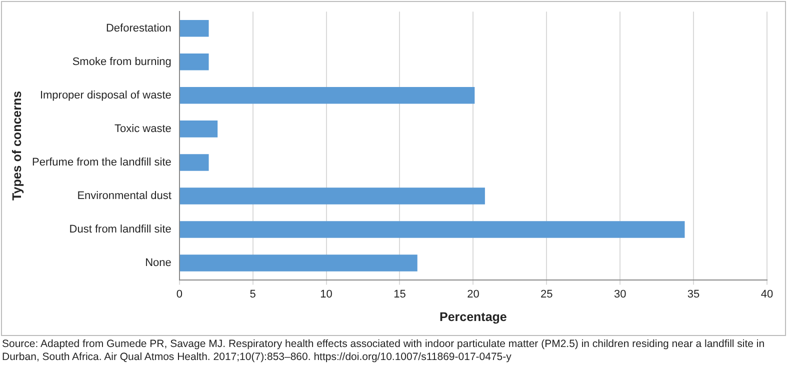  What do you see at coordinates (384, 351) in the screenshot?
I see `source-note: Source: Adapted from Gumede PR, Savage MJ. Respiratory health effects associated with indoor particulate matter (PM2.5) in children residing near a landfill site in Durban, South Africa. Air Qual Atmos Health. 2017;10(7):853–860. https://doi.org/10.1007/s11869-017-0475-y` at bounding box center [384, 351].